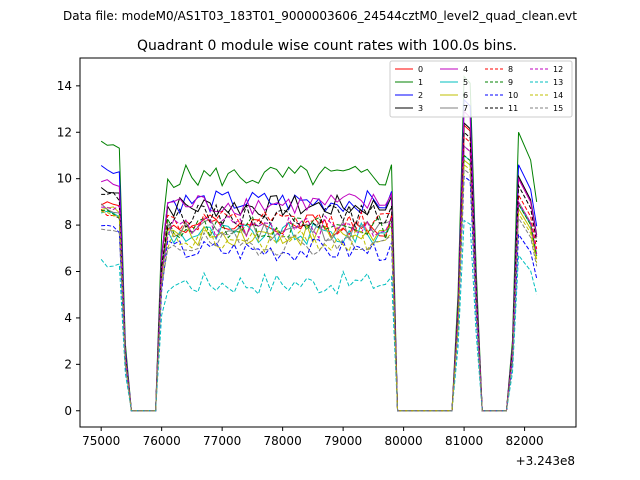  I want to click on x-tick-label: 82000, so click(524, 441).